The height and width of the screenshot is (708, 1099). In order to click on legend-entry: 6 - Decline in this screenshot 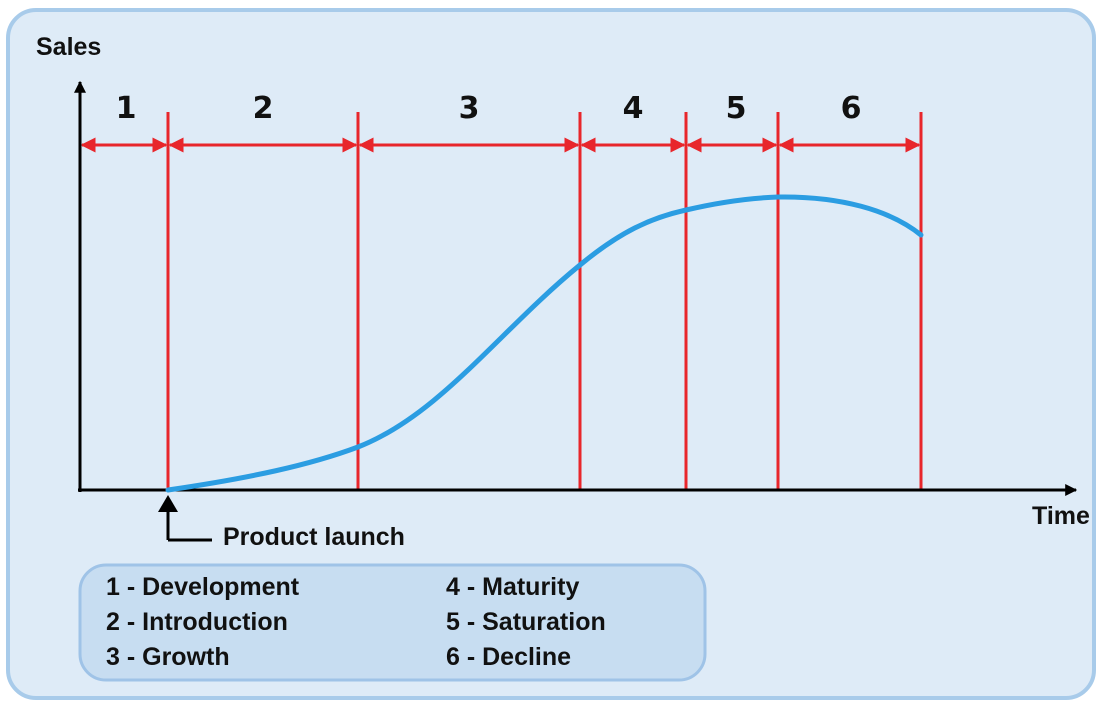, I will do `click(508, 657)`.